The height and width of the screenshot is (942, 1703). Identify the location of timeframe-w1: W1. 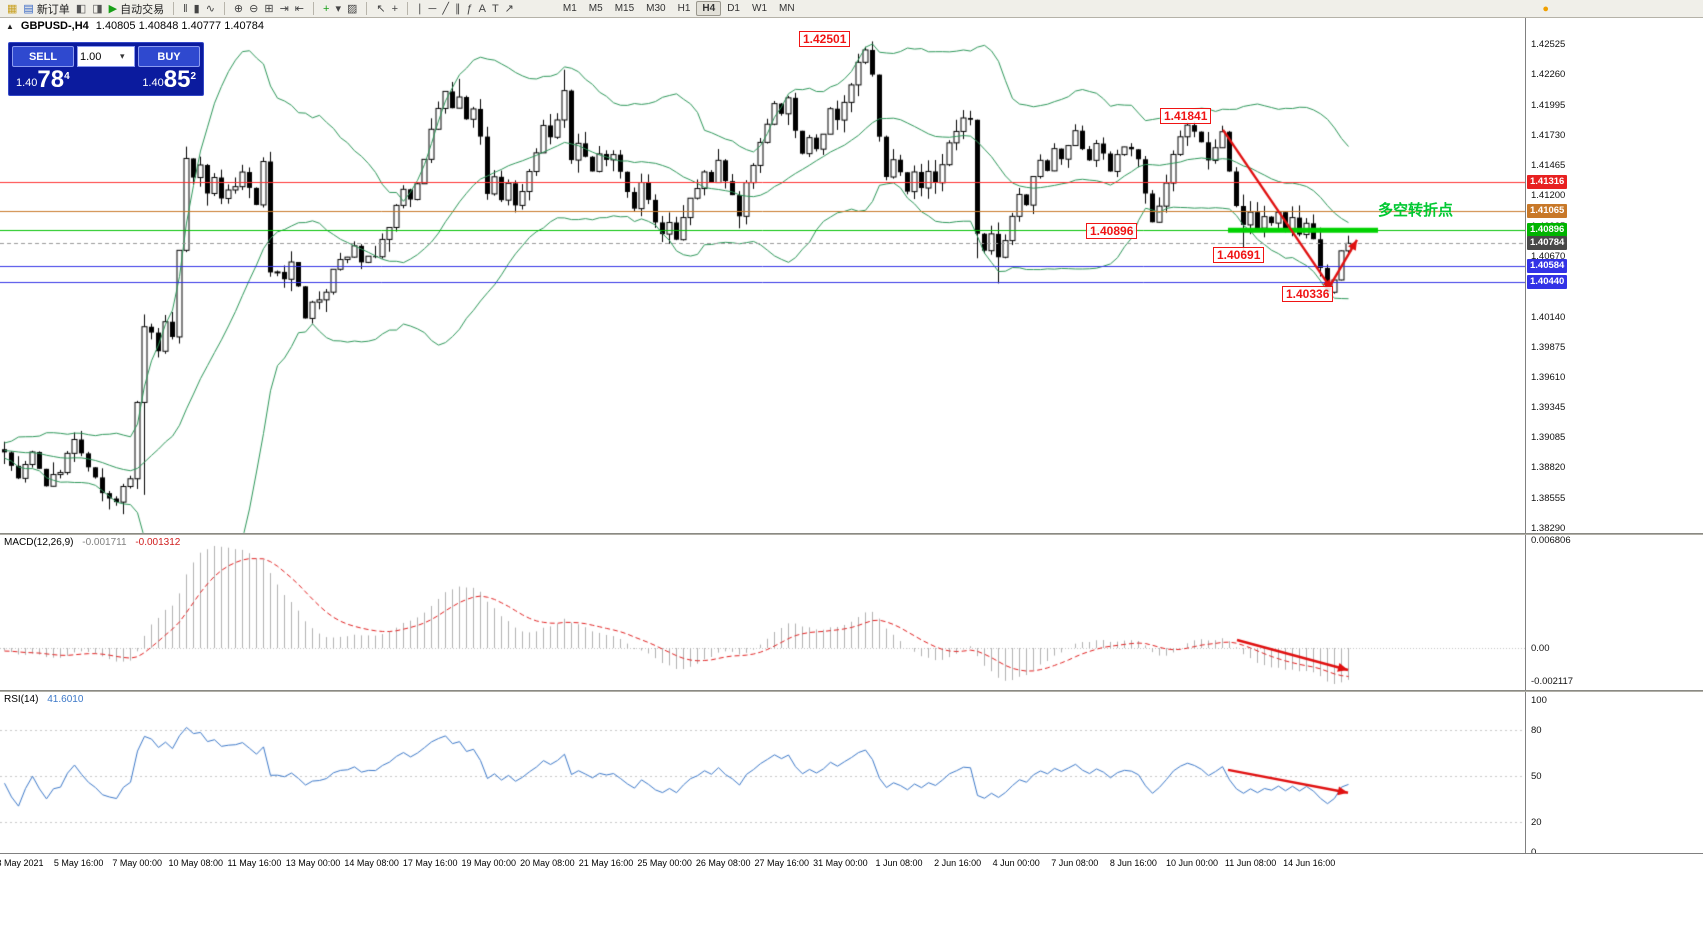
(759, 8).